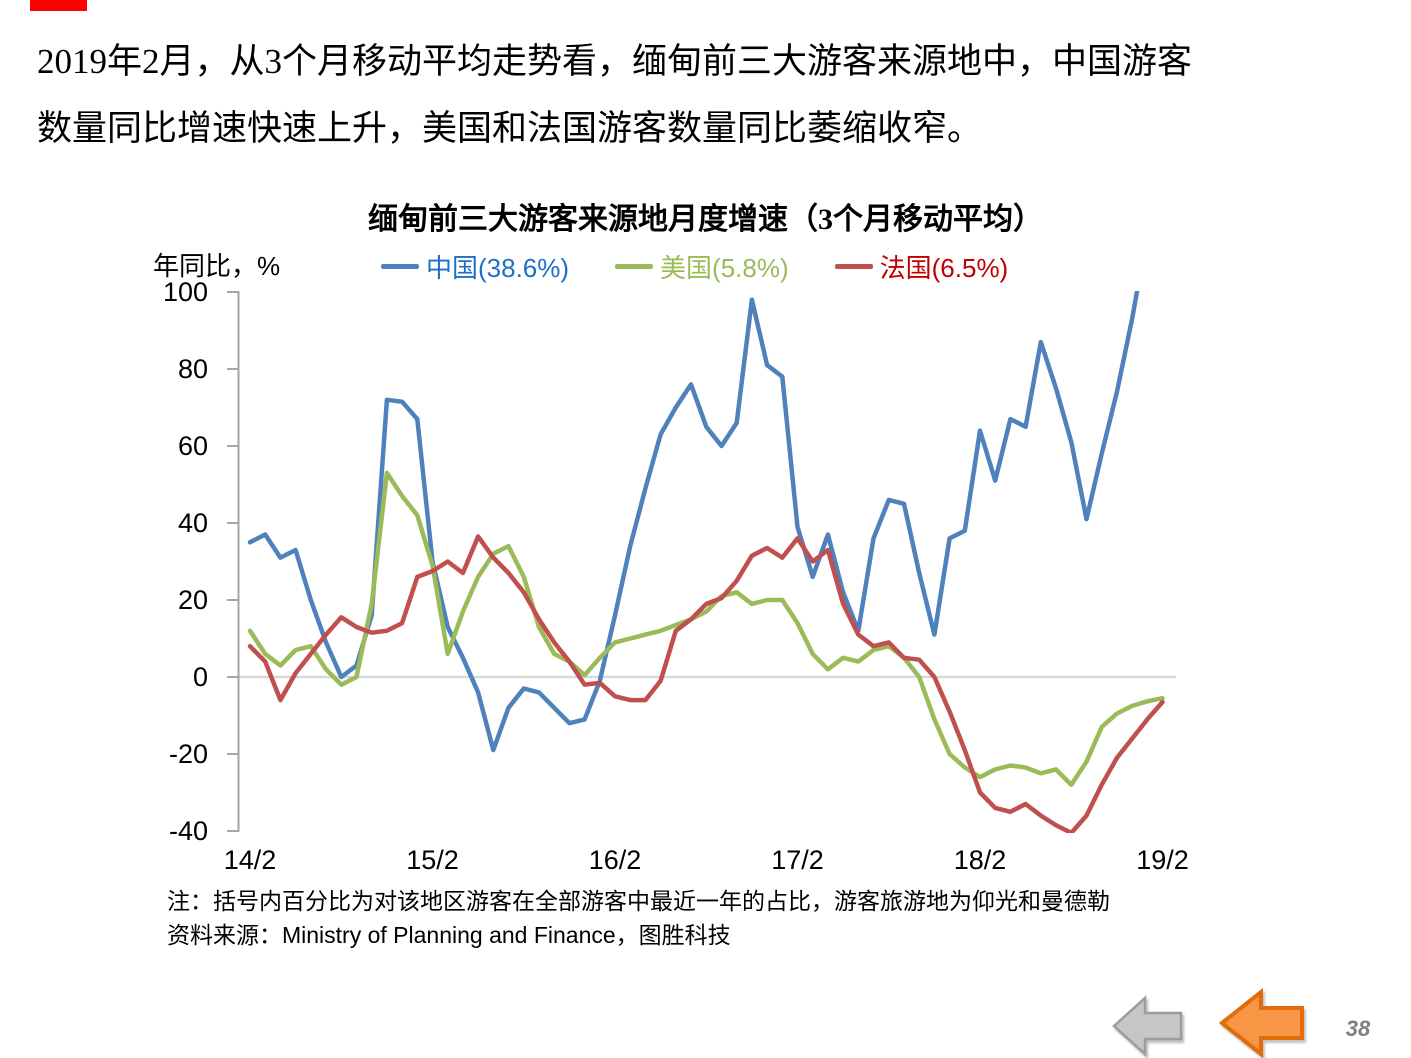 The width and height of the screenshot is (1411, 1058). I want to click on heading-line-1: 2019年2月，从3个月移动平均走势看，缅甸前三大游客来源地中，中国游客, so click(615, 61).